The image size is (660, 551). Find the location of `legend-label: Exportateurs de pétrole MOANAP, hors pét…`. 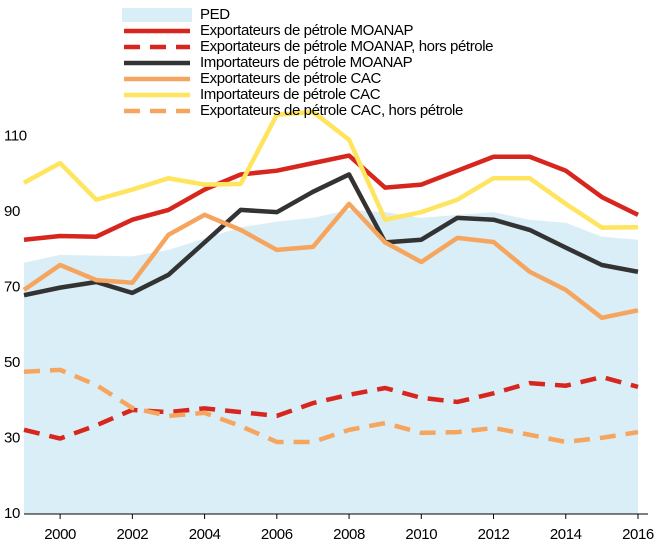

legend-label: Exportateurs de pétrole MOANAP, hors pét… is located at coordinates (346, 46).